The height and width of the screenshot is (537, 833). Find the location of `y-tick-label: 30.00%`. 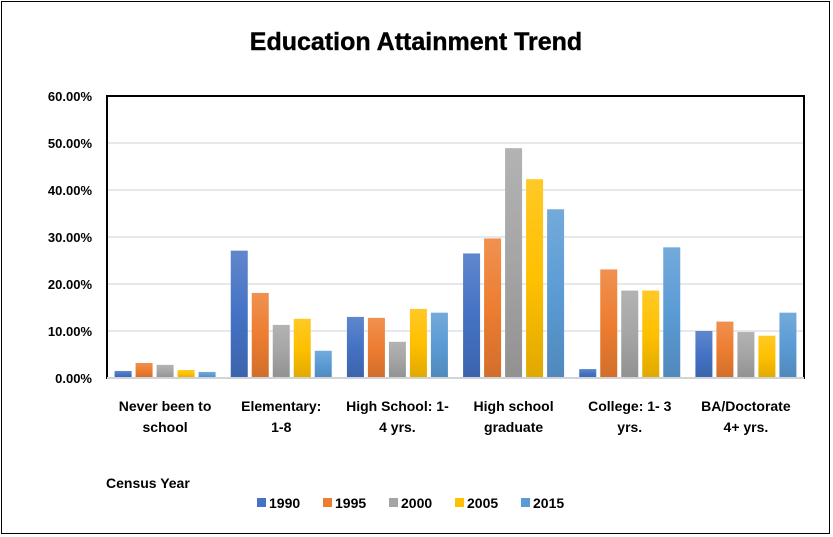

y-tick-label: 30.00% is located at coordinates (70, 237).